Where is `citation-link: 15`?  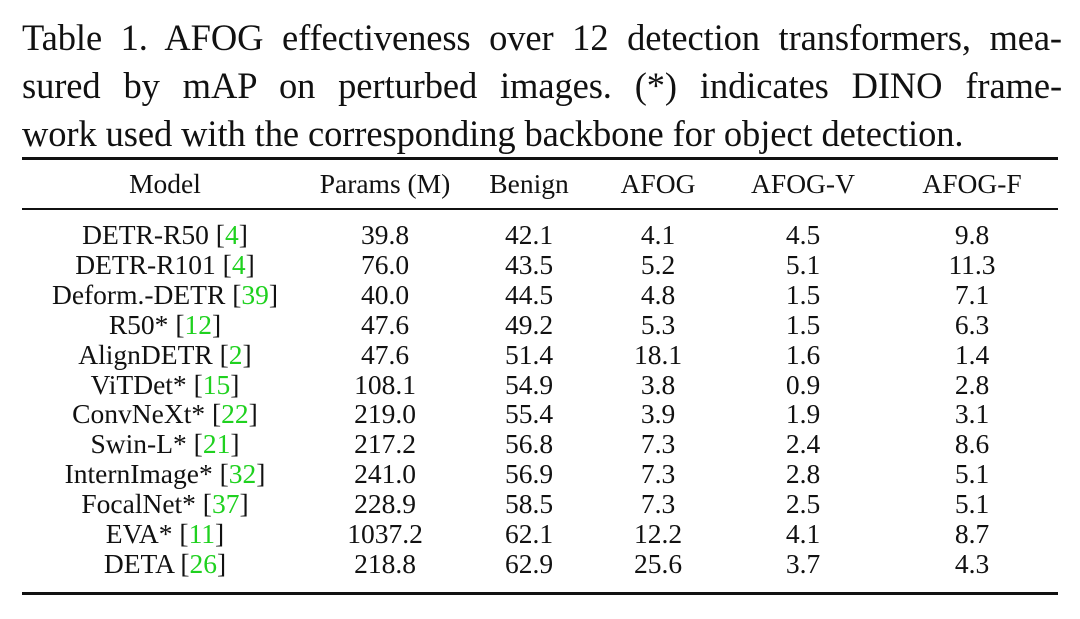 citation-link: 15 is located at coordinates (216, 384).